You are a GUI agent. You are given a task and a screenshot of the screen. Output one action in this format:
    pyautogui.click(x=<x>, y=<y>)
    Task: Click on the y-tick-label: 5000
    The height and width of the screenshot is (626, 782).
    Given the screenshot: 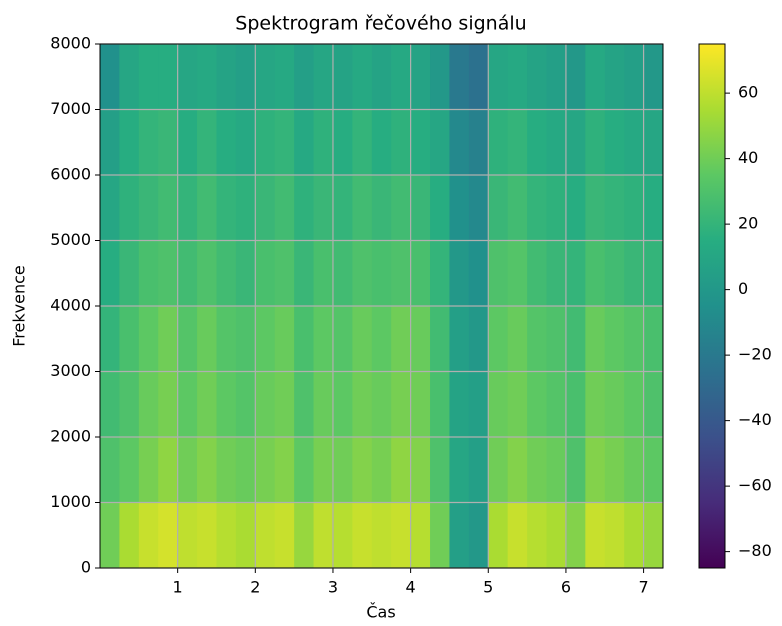 What is the action you would take?
    pyautogui.click(x=70, y=239)
    